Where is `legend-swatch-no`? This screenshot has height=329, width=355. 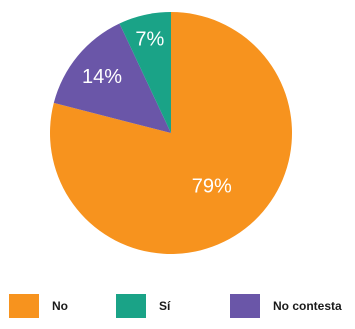 legend-swatch-no is located at coordinates (24, 306).